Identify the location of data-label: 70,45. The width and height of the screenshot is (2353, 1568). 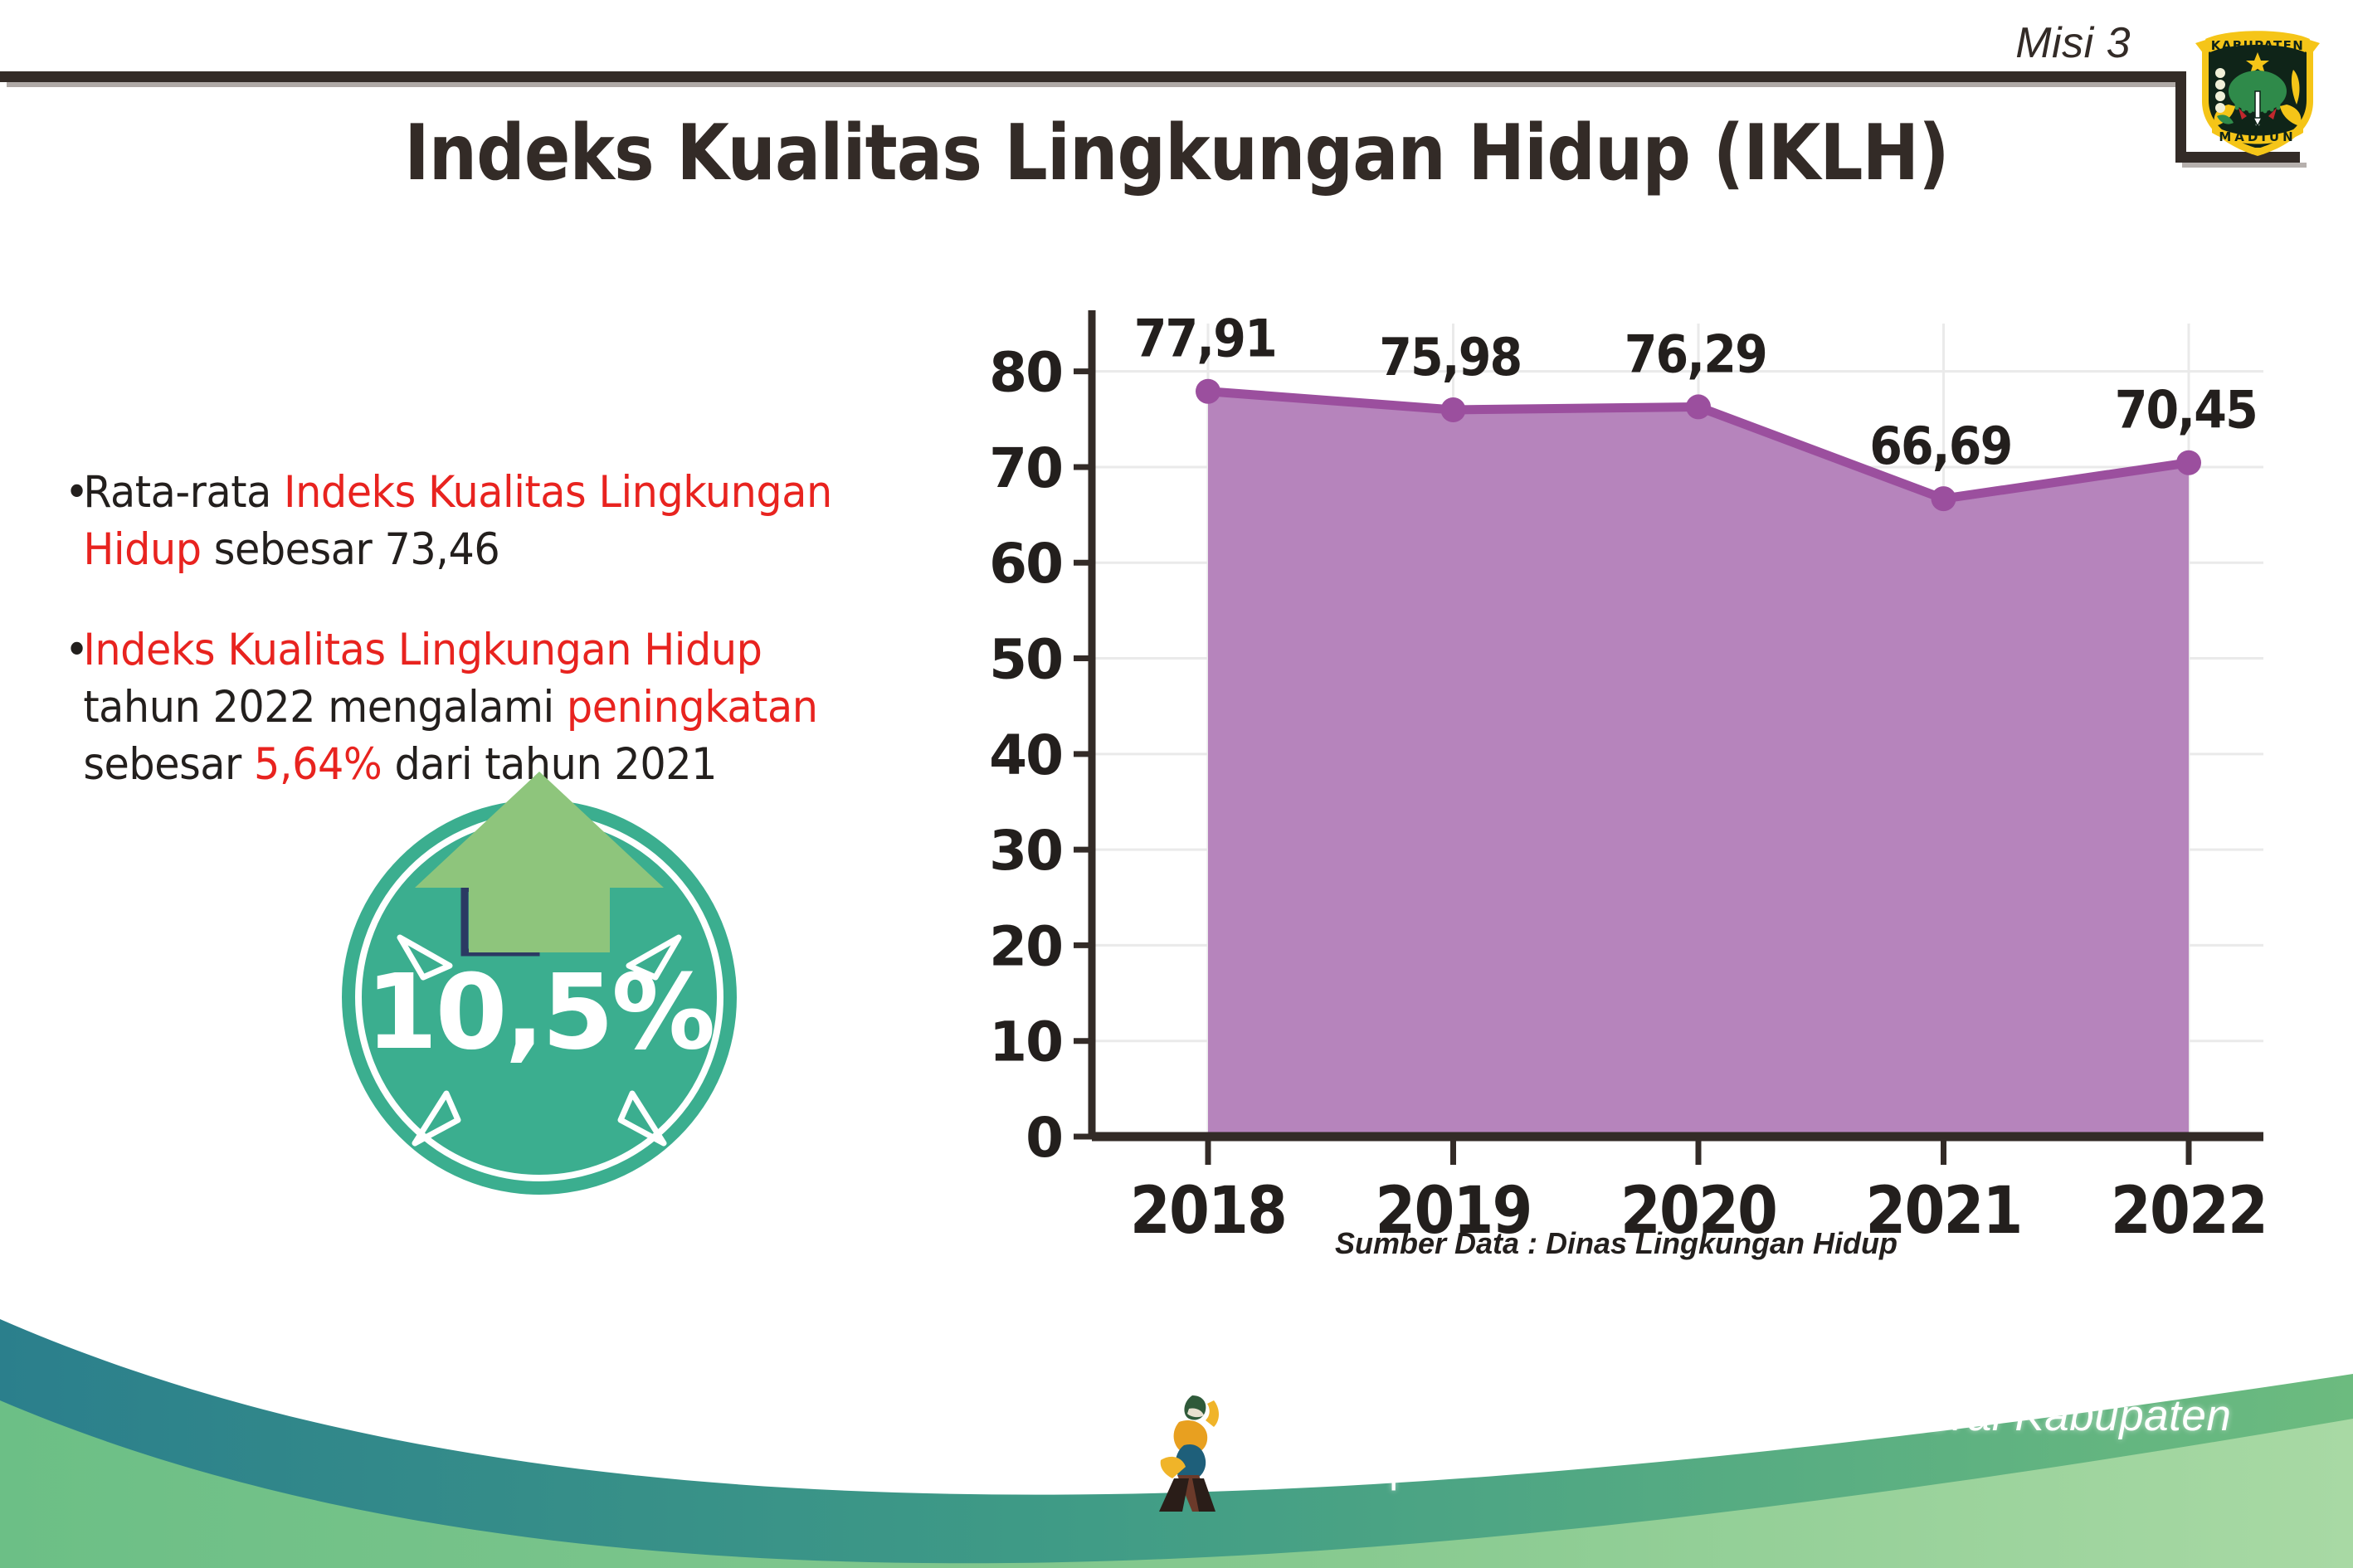
(2186, 411).